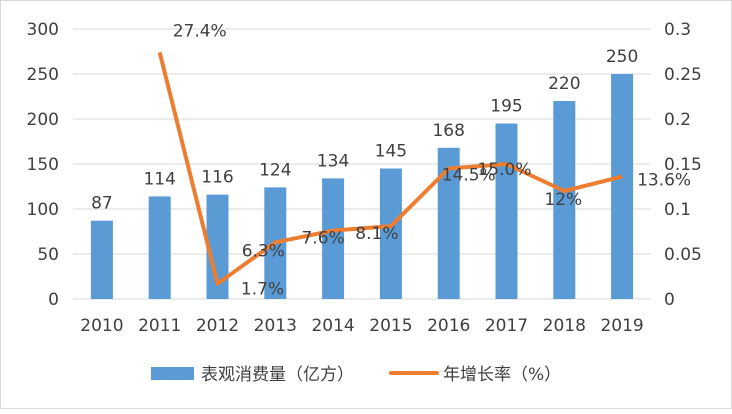 This screenshot has width=732, height=414. I want to click on line-data-label: 13.6%, so click(664, 181).